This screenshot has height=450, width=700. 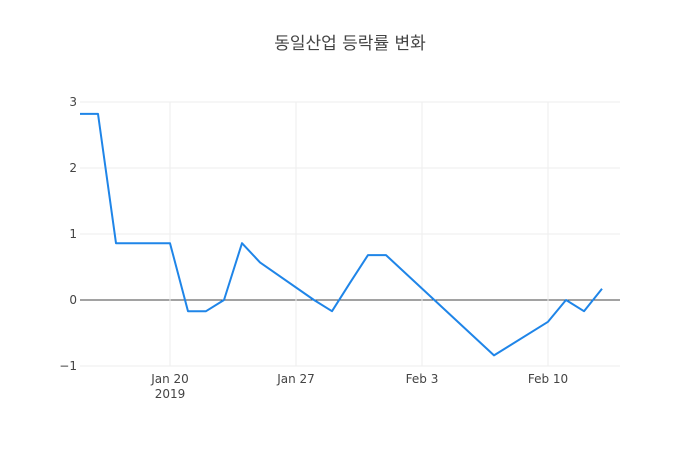 I want to click on x-tick-label: Jan 20, so click(x=169, y=379).